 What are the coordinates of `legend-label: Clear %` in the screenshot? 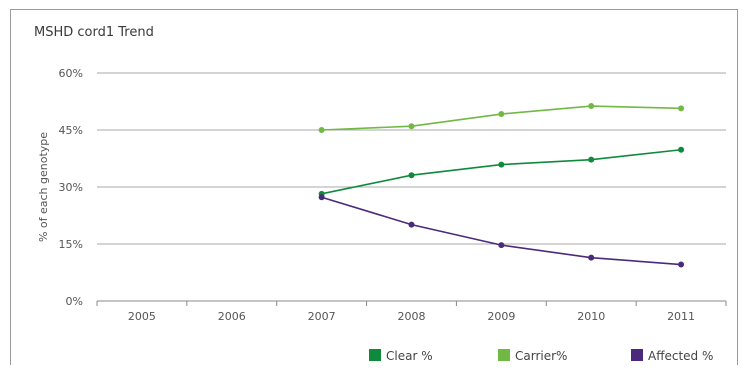 It's located at (409, 356).